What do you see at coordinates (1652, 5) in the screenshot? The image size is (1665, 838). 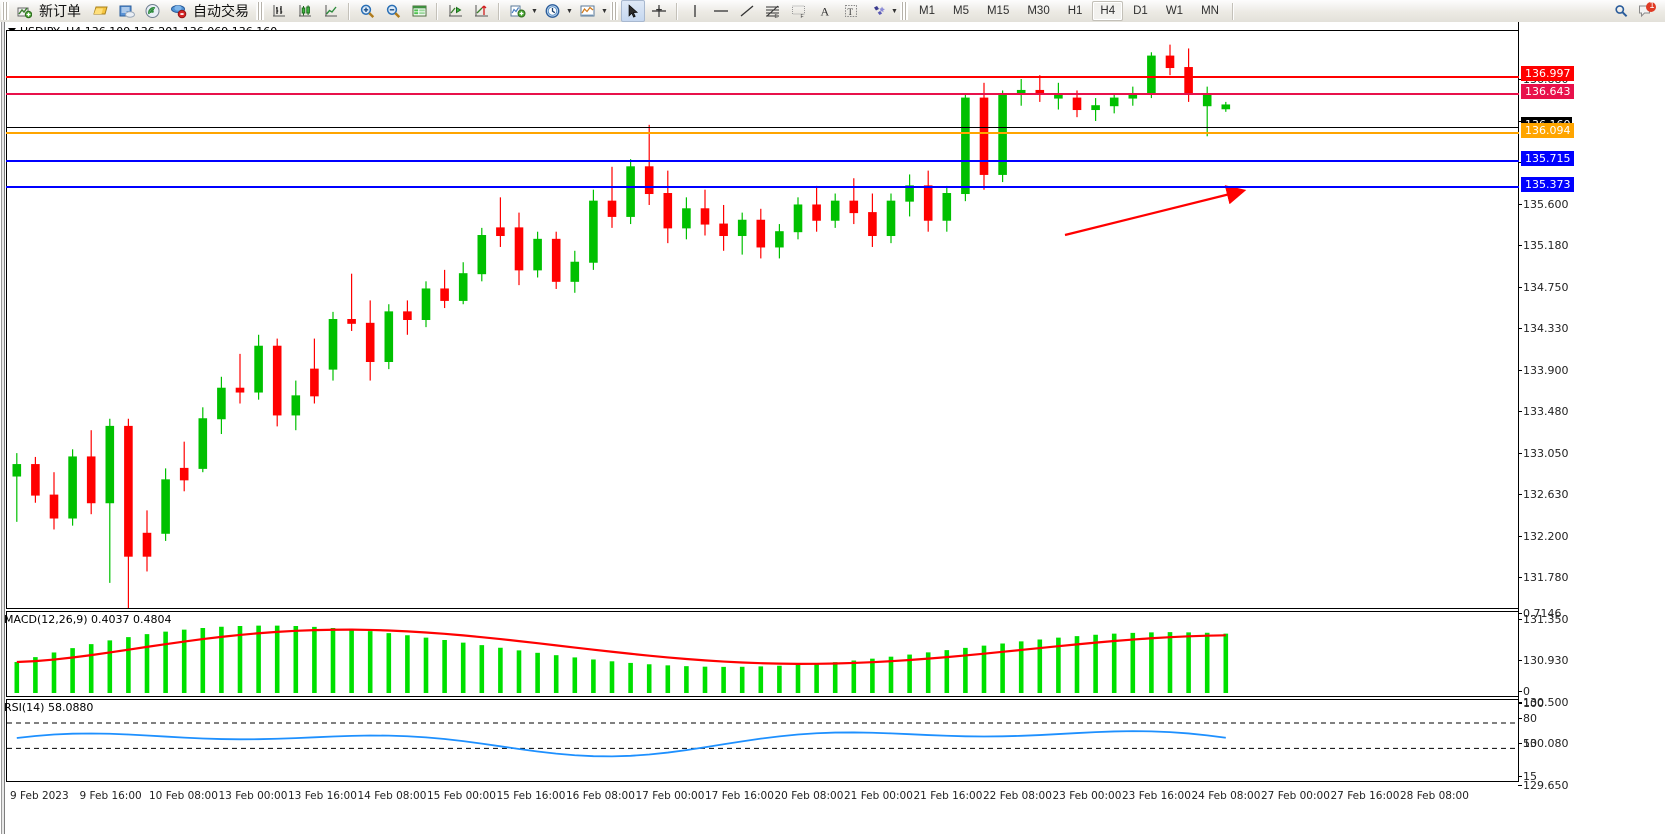 I see `notification-badge-count: 1` at bounding box center [1652, 5].